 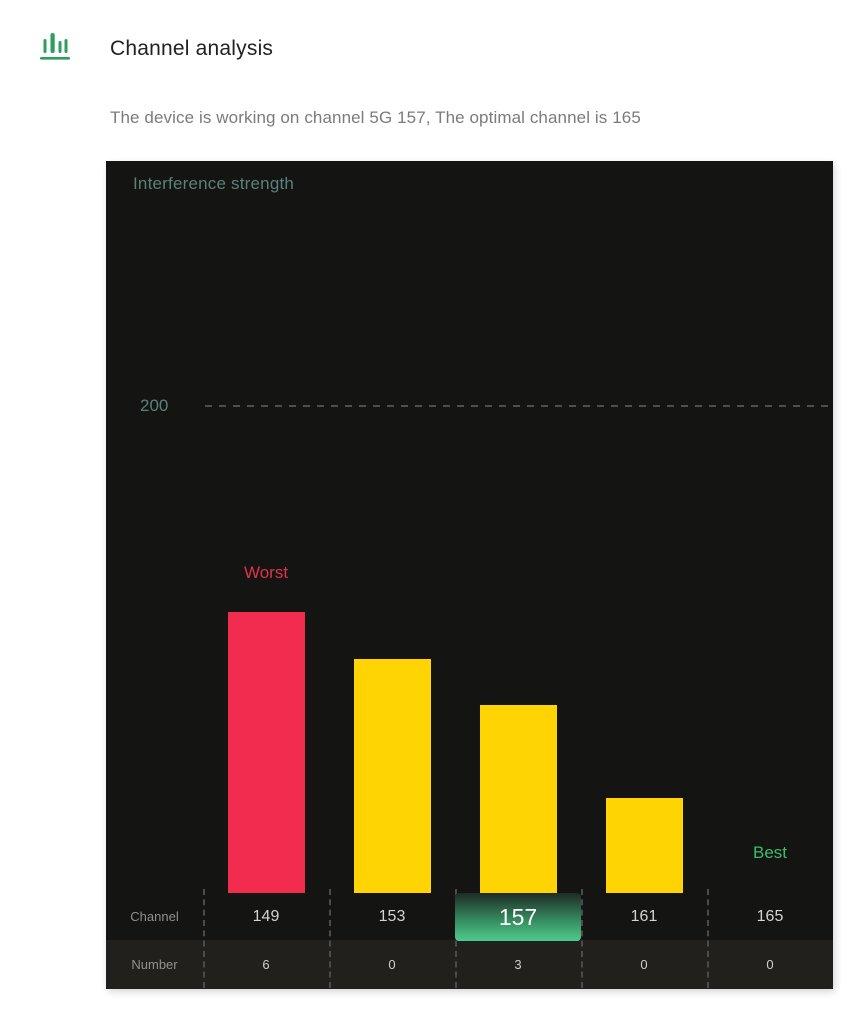 I want to click on worst-label: Worst, so click(x=266, y=572).